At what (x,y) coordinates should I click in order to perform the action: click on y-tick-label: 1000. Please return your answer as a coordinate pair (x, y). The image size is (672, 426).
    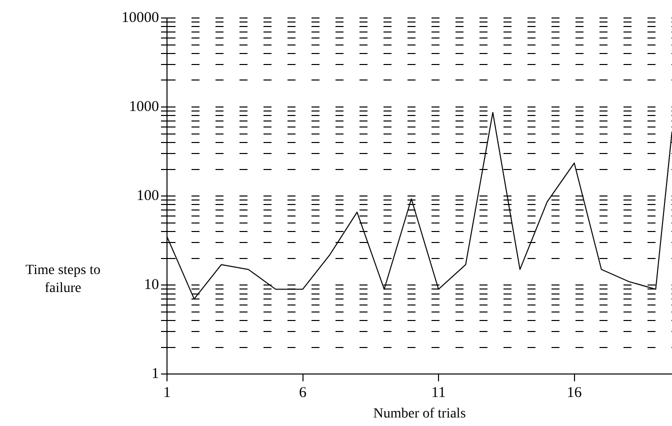
    Looking at the image, I should click on (144, 106).